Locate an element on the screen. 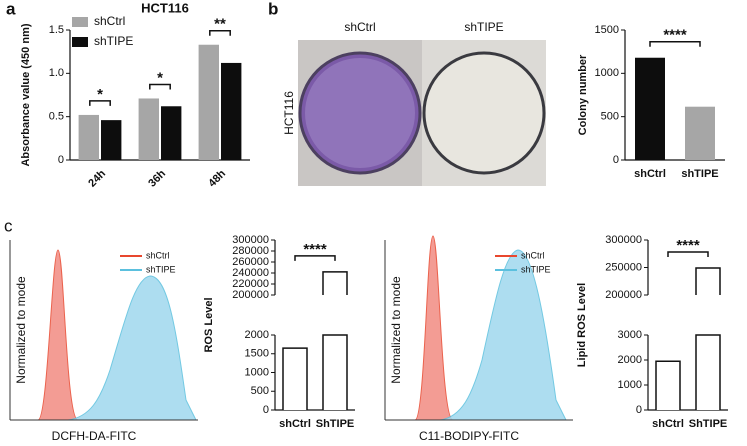 This screenshot has width=747, height=446. image-label: shCtrl is located at coordinates (359, 27).